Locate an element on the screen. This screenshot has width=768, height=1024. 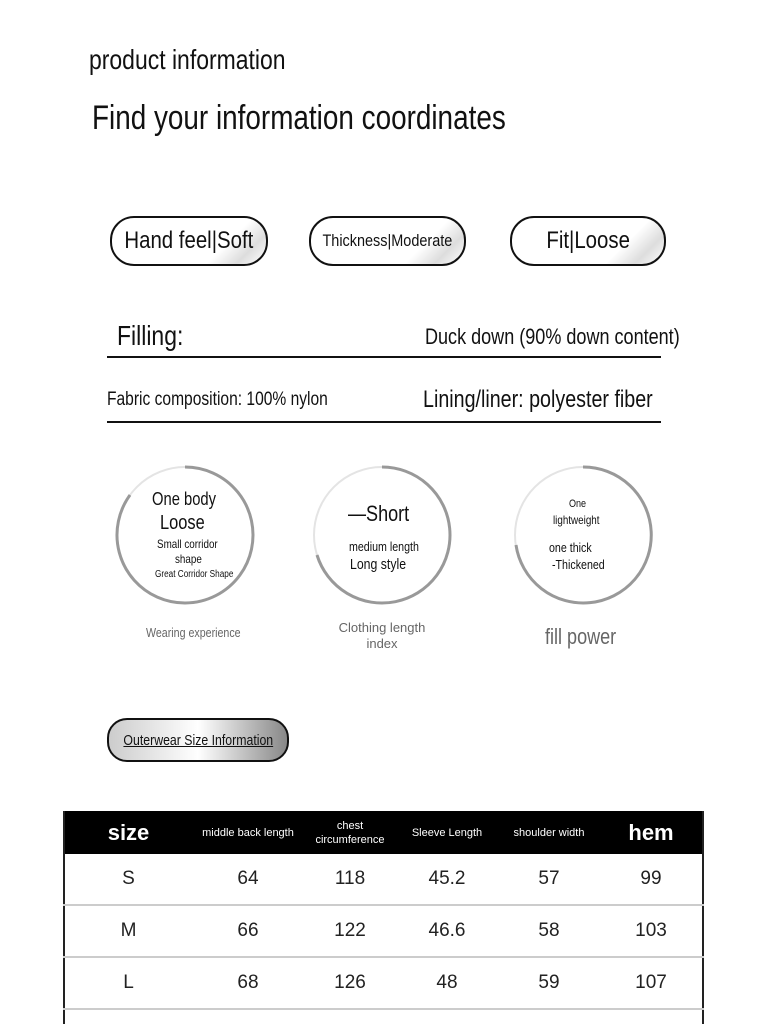
table-cell is located at coordinates (383, 1016).